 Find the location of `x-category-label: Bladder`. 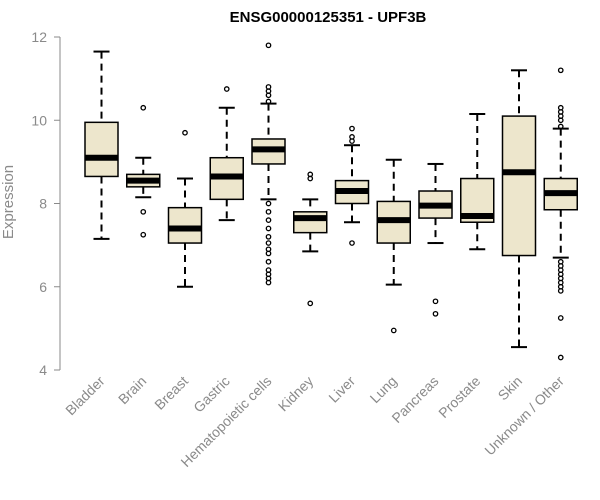

x-category-label: Bladder is located at coordinates (85, 396).